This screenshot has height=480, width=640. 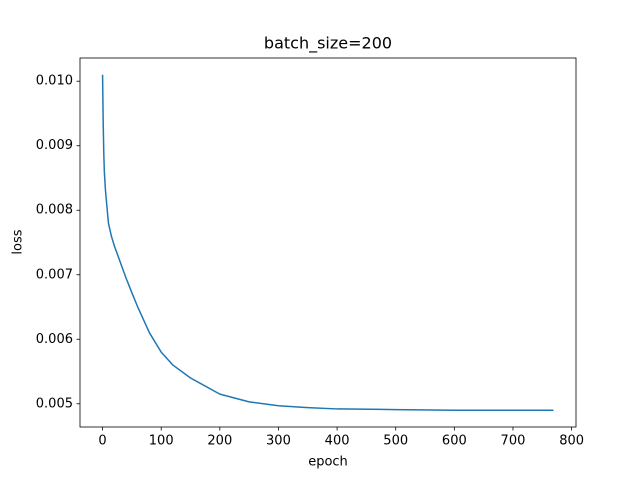 What do you see at coordinates (454, 441) in the screenshot?
I see `x-tick-label: 600` at bounding box center [454, 441].